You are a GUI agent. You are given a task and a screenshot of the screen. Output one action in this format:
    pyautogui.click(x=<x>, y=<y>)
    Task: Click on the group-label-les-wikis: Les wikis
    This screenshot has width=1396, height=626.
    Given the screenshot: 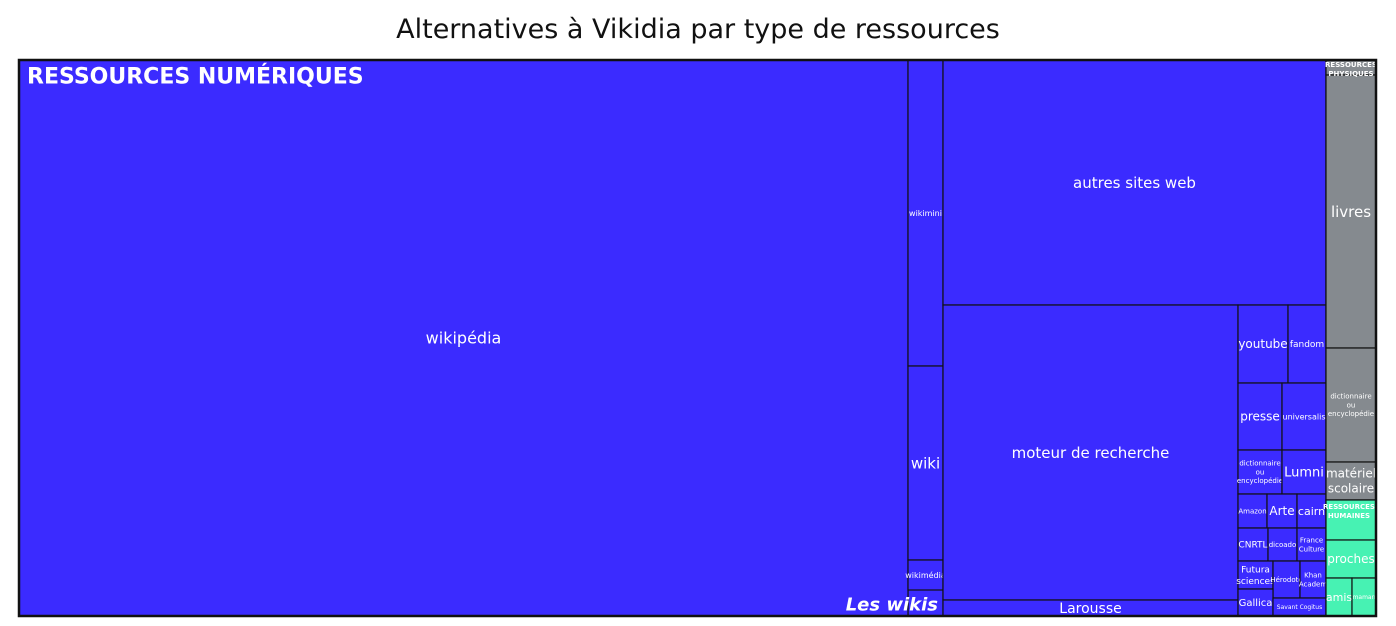 What is the action you would take?
    pyautogui.click(x=892, y=604)
    